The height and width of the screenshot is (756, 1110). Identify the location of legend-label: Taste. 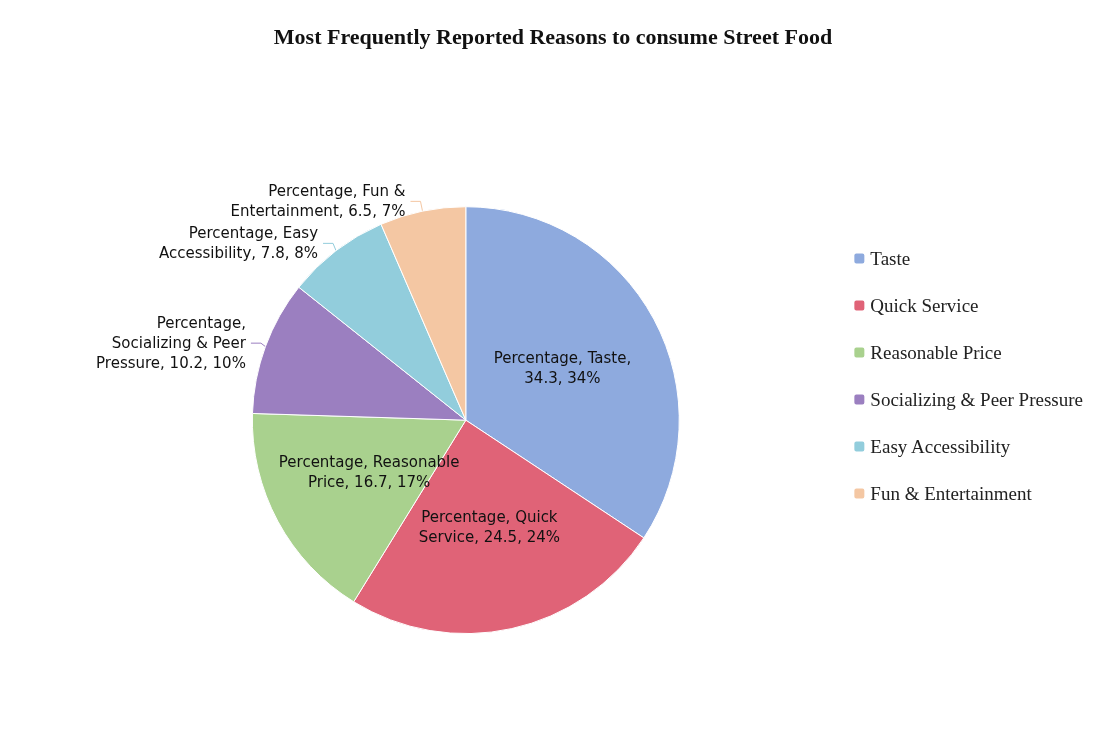
(890, 258).